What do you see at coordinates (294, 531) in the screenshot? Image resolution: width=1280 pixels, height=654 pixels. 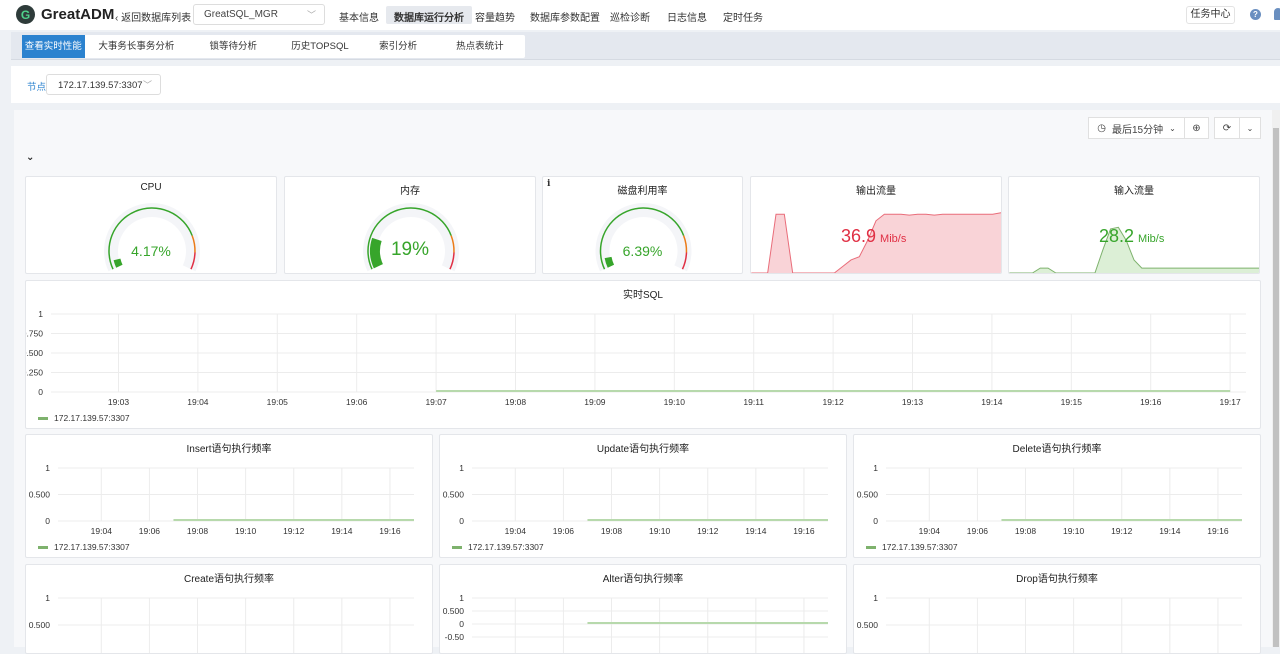 I see `x-tick-label: 19:12` at bounding box center [294, 531].